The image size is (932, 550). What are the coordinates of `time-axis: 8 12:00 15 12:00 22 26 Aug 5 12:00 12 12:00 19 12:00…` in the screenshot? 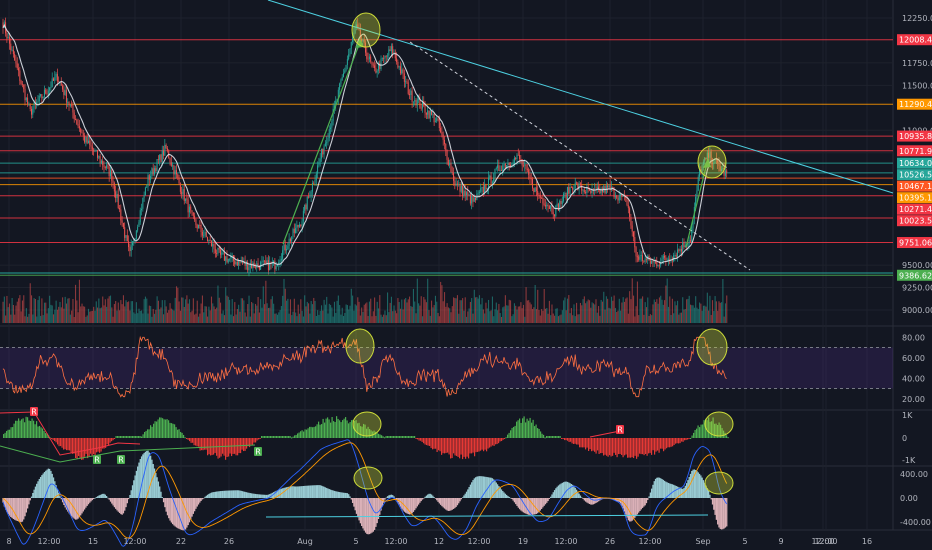 It's located at (439, 541).